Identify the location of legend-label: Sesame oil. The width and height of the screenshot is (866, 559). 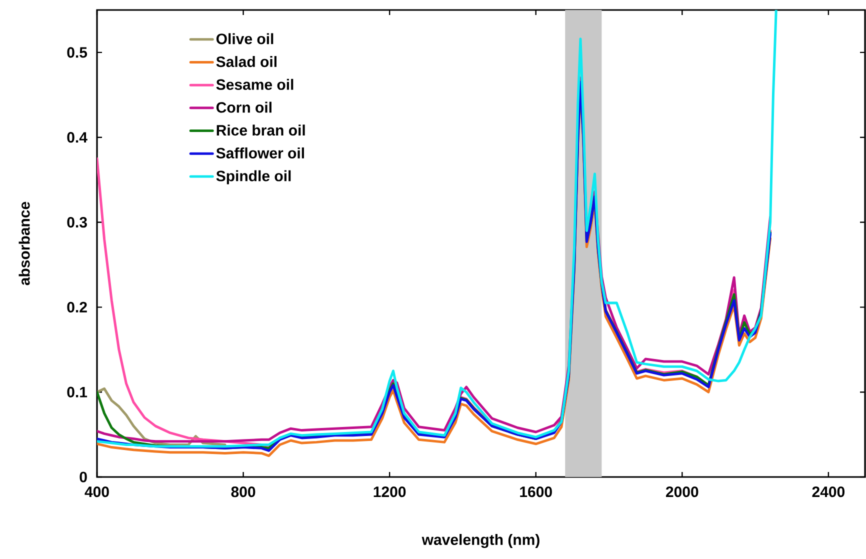
(255, 84).